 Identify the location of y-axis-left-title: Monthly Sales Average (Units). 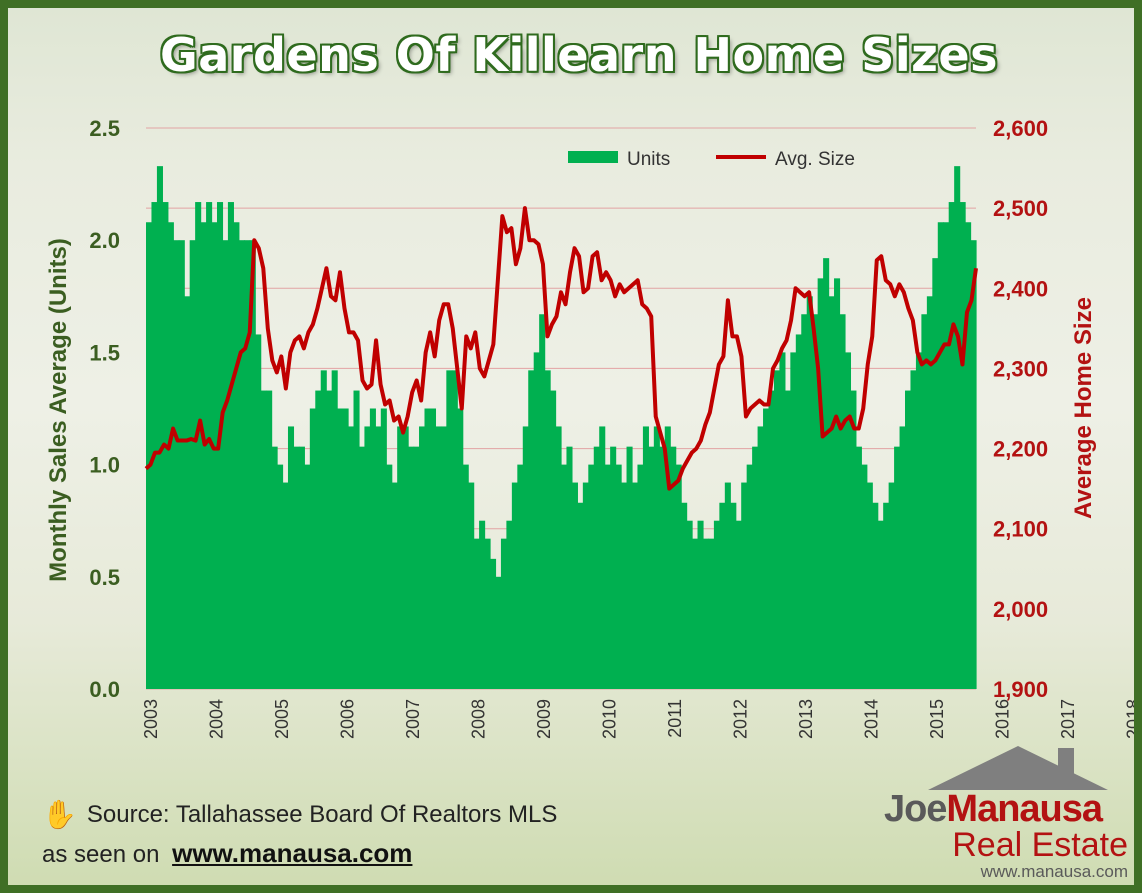
(58, 410).